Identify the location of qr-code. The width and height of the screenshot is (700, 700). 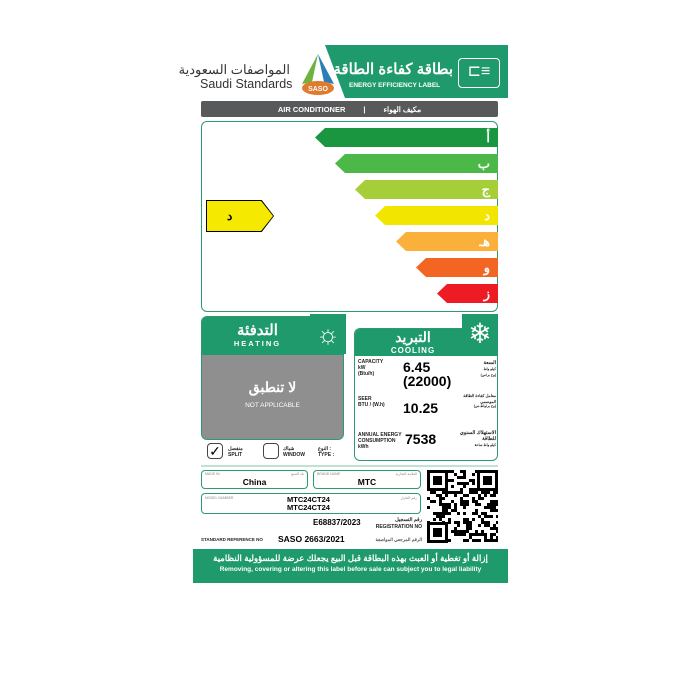
(462, 506).